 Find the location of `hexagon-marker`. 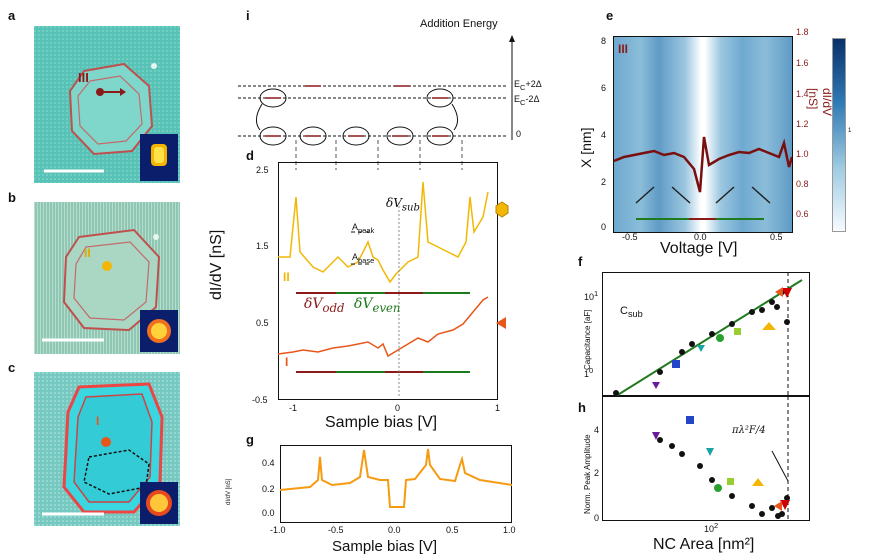

hexagon-marker is located at coordinates (502, 209).